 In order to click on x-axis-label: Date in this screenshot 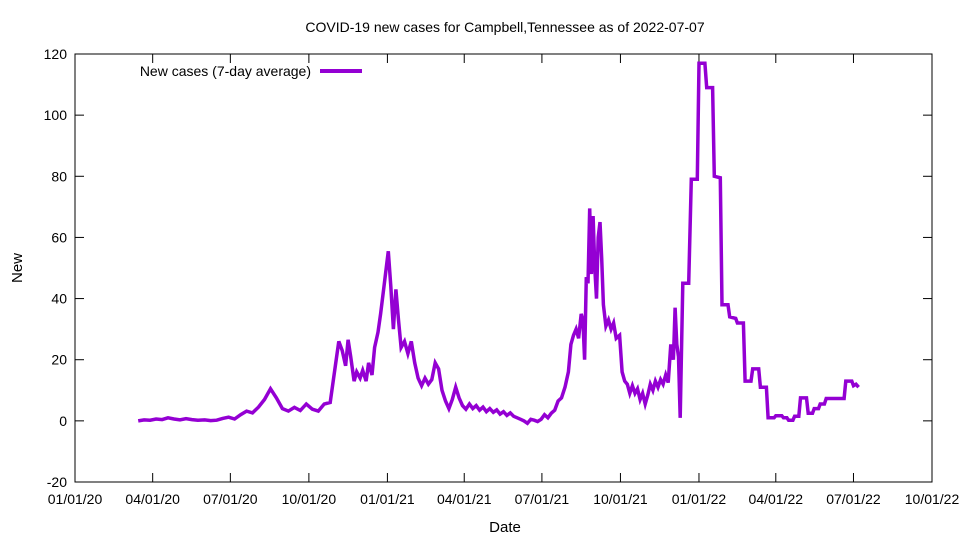, I will do `click(505, 527)`.